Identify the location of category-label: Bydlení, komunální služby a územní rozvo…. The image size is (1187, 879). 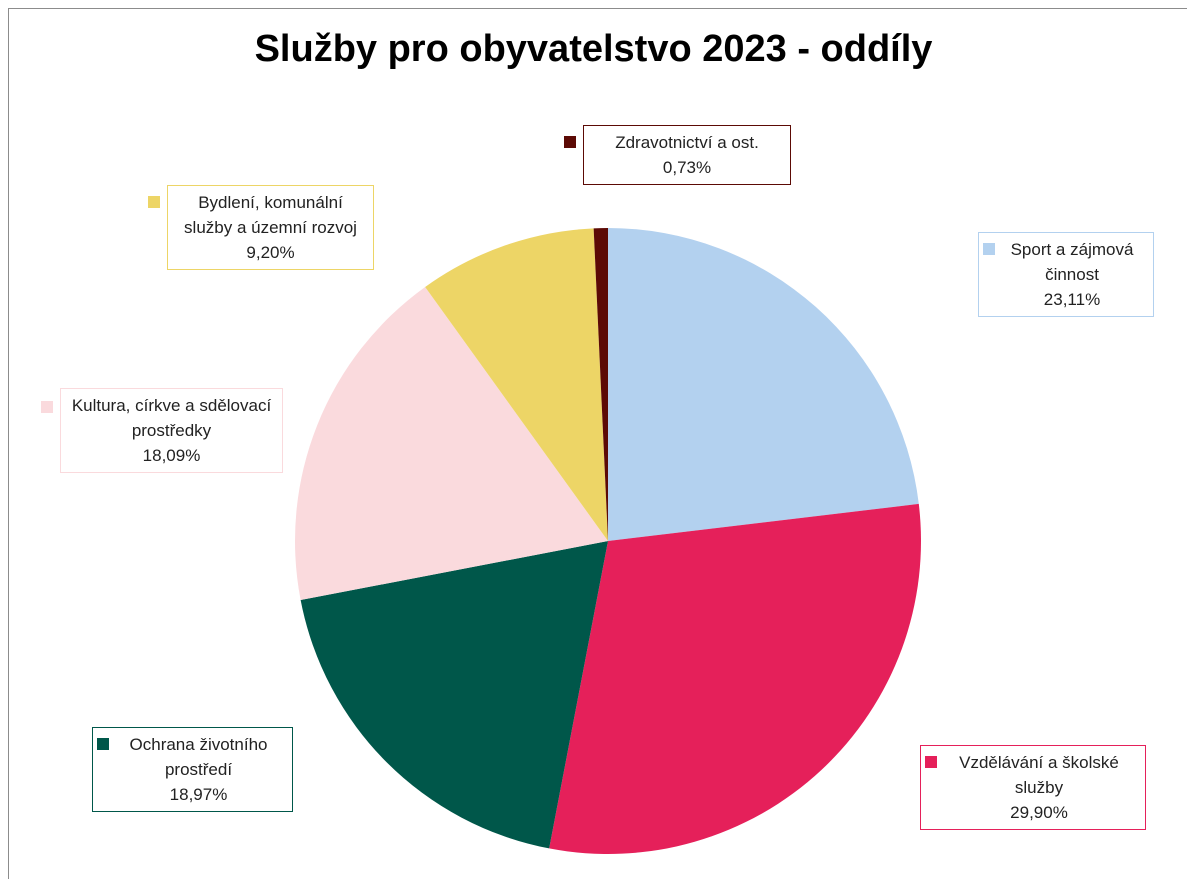
(270, 215).